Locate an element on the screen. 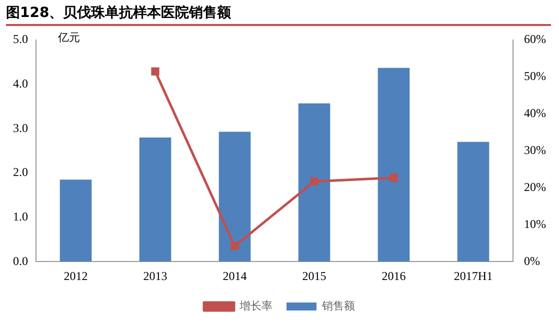 The image size is (559, 325). y-tick-label: 1.0 is located at coordinates (20, 216).